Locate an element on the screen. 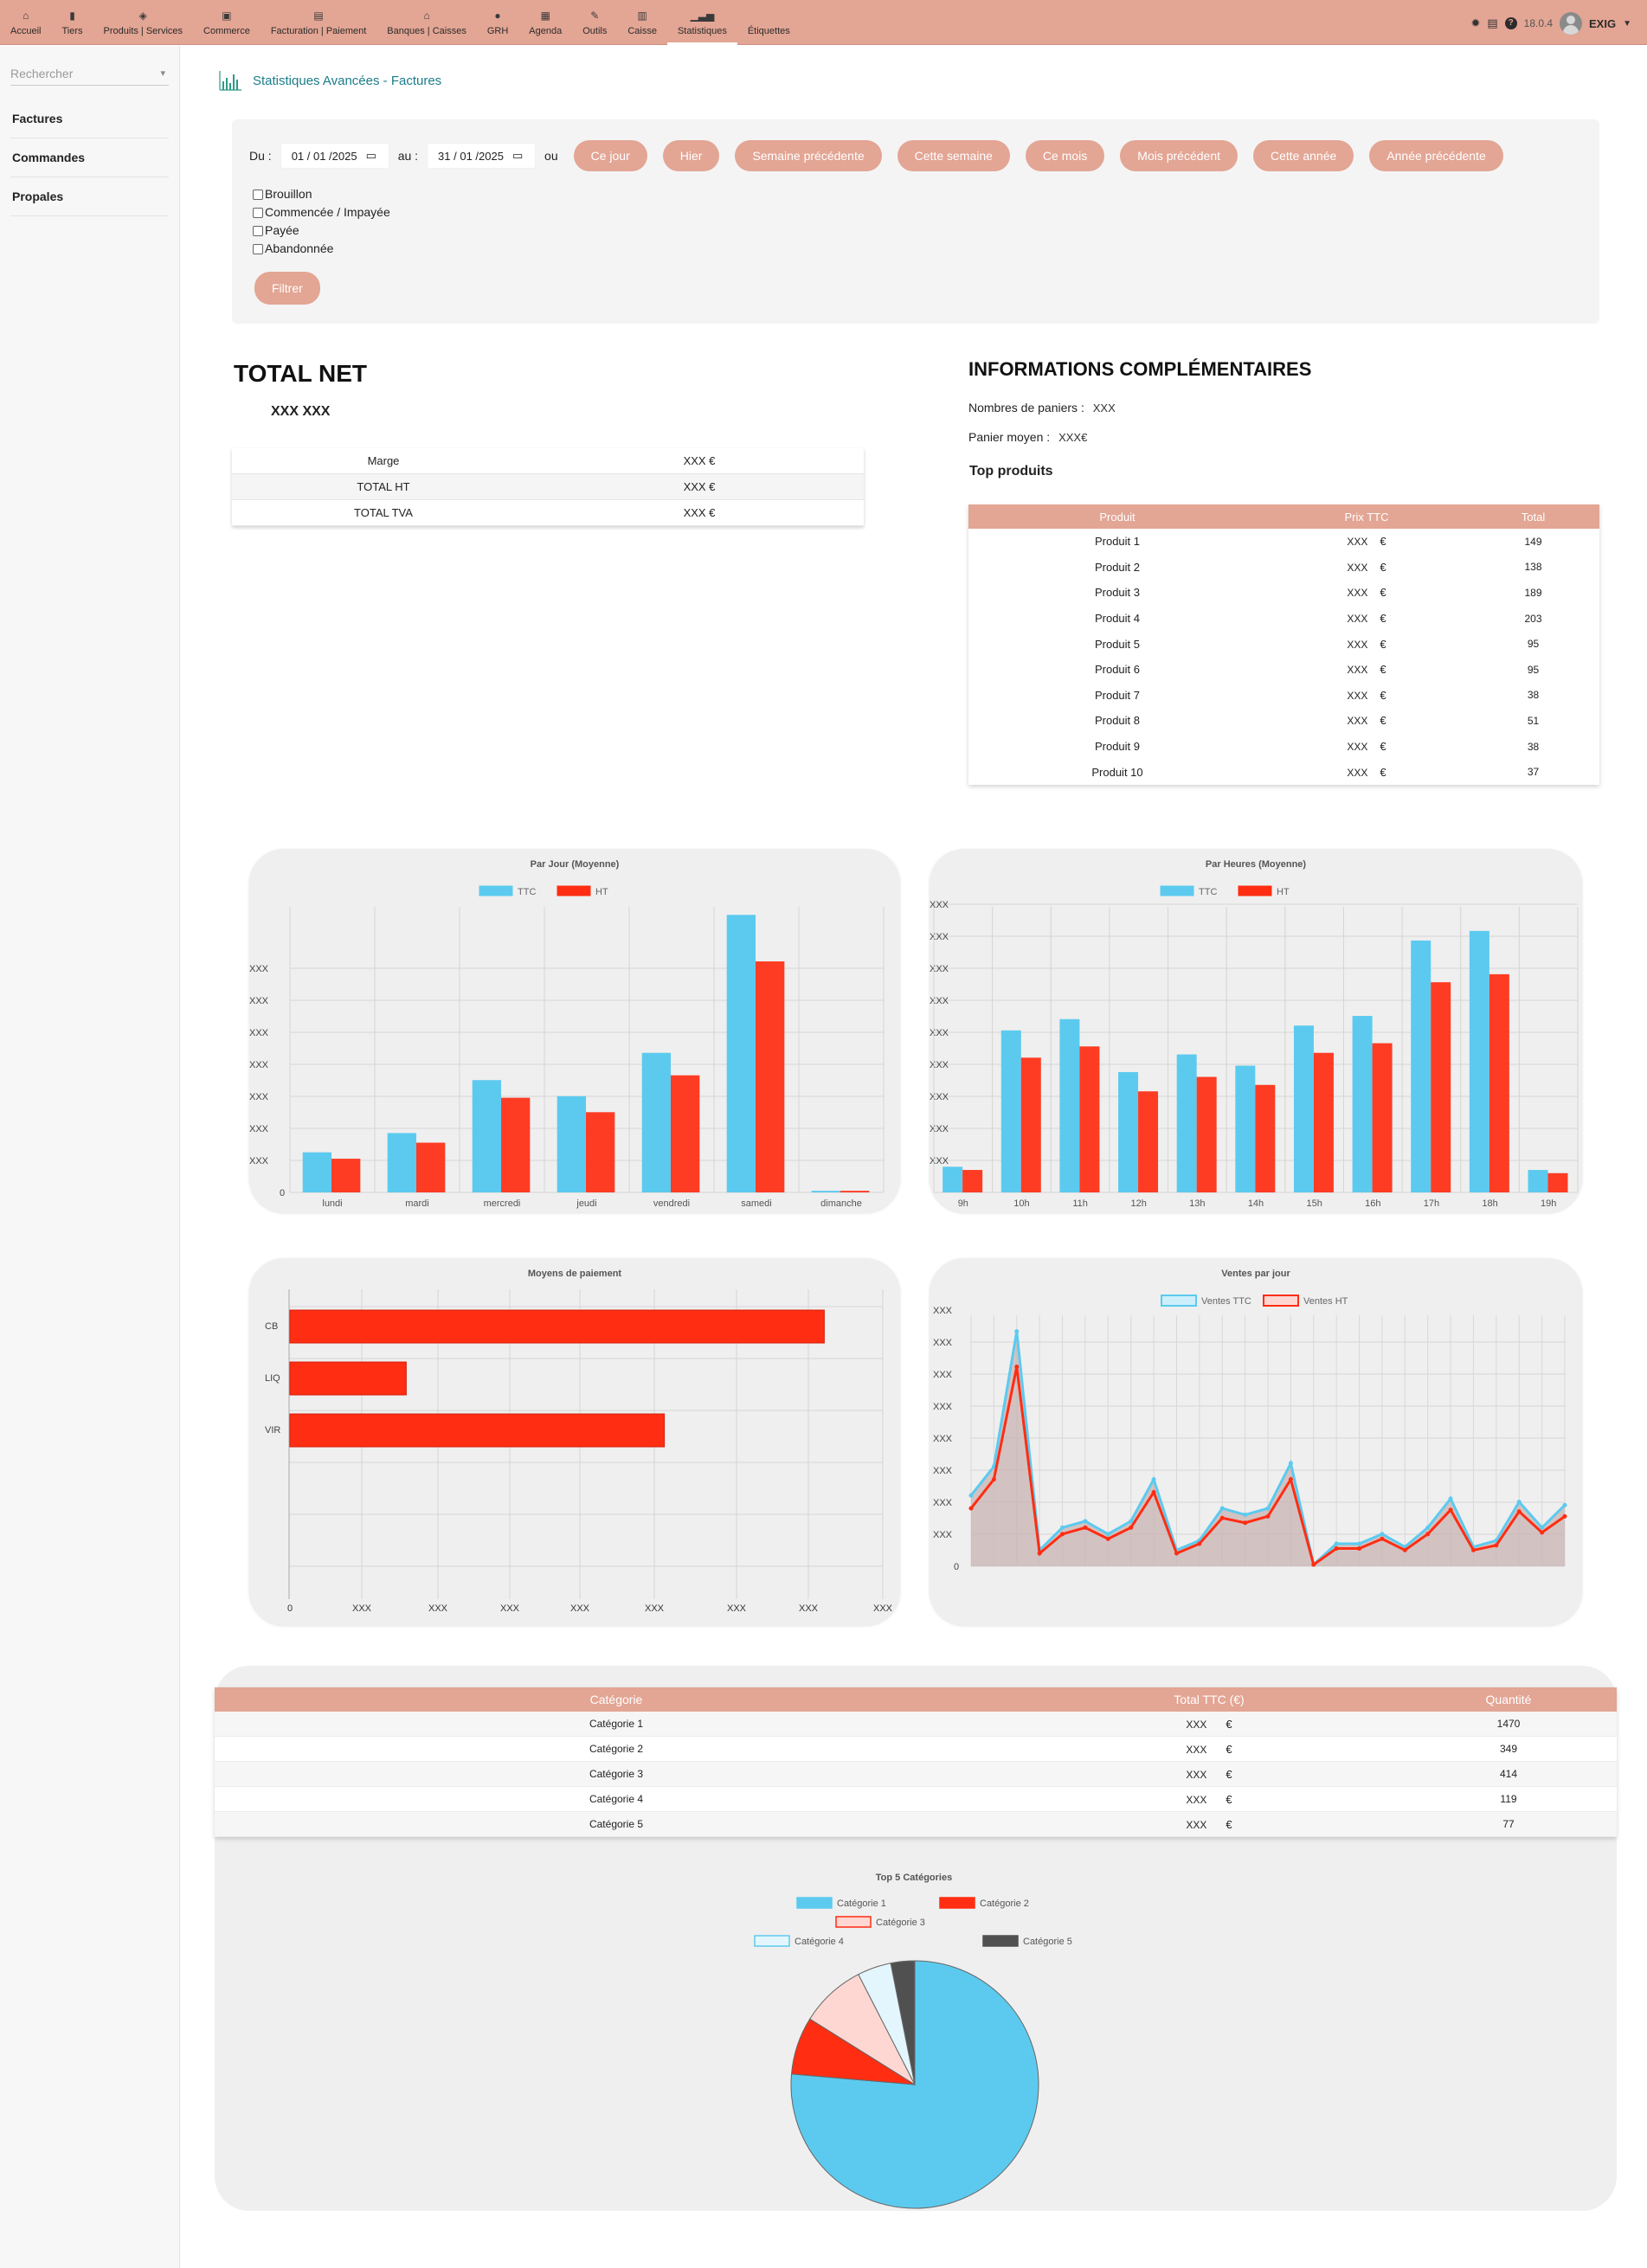 Image resolution: width=1647 pixels, height=2268 pixels. bar-payment-liq is located at coordinates (348, 1379).